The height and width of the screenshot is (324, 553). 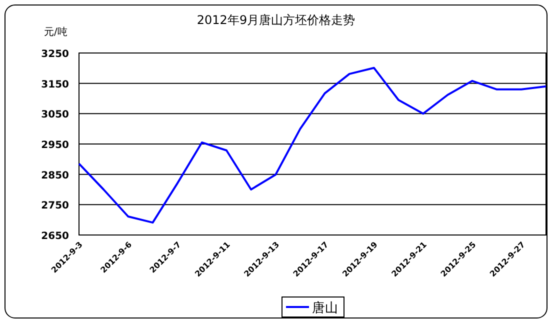 What do you see at coordinates (55, 115) in the screenshot?
I see `y-tick-label: 3050` at bounding box center [55, 115].